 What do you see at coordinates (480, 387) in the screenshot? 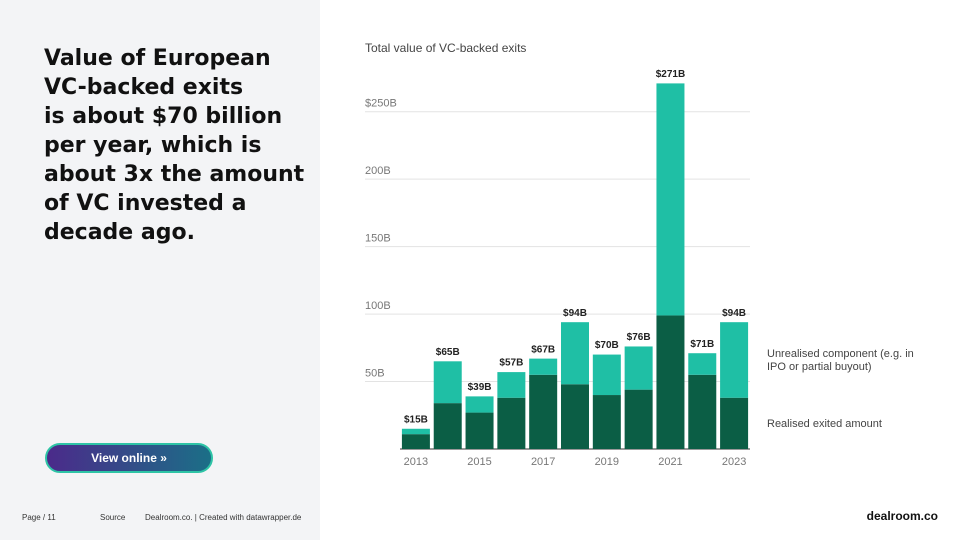
I see `total-label: $39B` at bounding box center [480, 387].